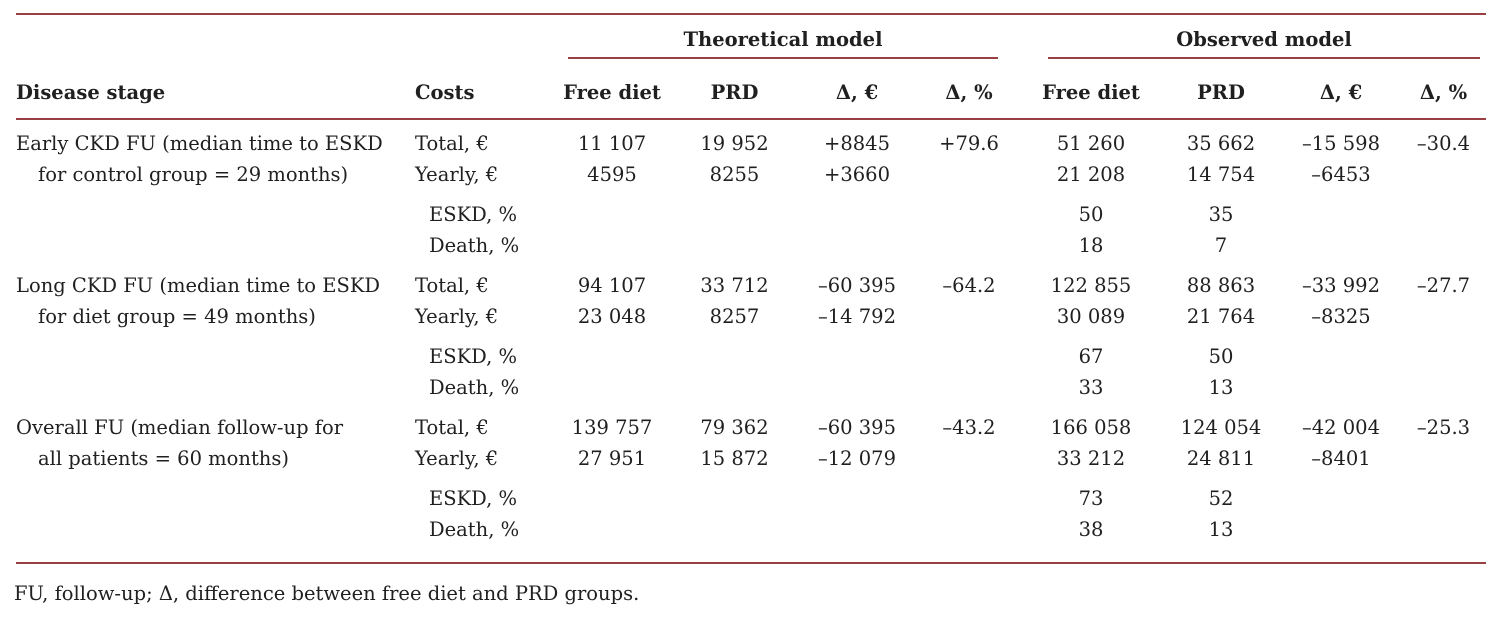 The height and width of the screenshot is (626, 1502). What do you see at coordinates (734, 458) in the screenshot?
I see `value-cell: 15 872` at bounding box center [734, 458].